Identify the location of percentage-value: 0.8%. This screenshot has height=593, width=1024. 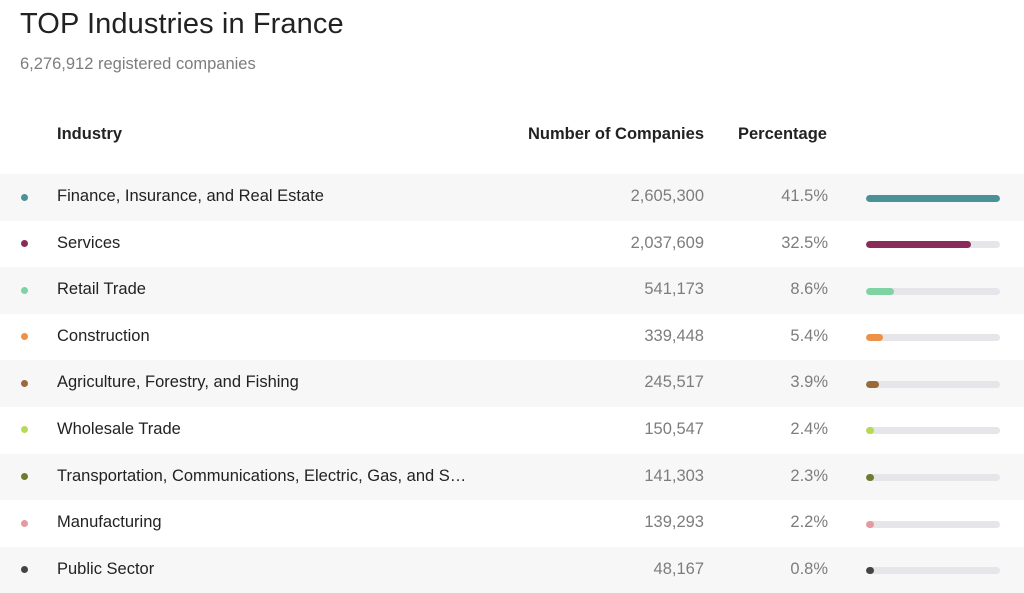
(809, 568).